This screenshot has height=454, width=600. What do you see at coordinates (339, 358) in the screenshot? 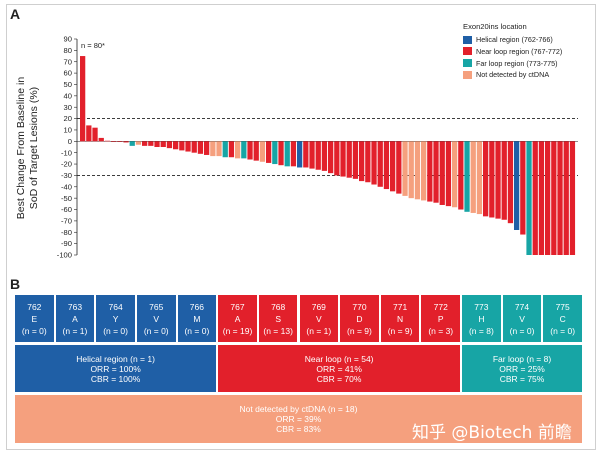
I see `group-title: Near loop (n = 54)` at bounding box center [339, 358].